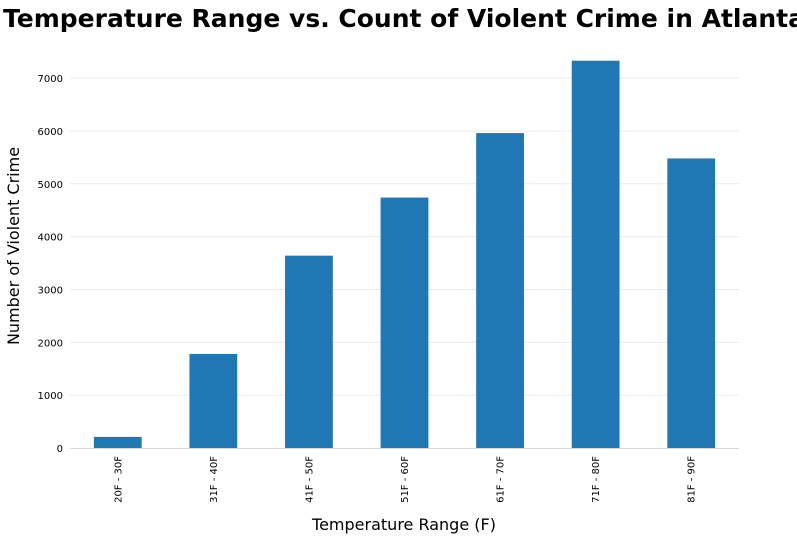  I want to click on y-tick-label-0: 0, so click(60, 449).